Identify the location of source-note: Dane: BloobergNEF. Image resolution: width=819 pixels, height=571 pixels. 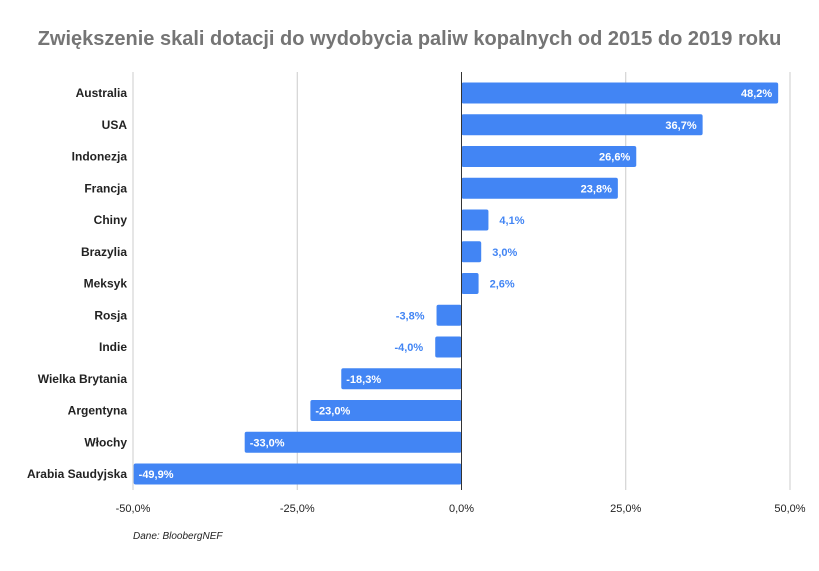
(178, 536).